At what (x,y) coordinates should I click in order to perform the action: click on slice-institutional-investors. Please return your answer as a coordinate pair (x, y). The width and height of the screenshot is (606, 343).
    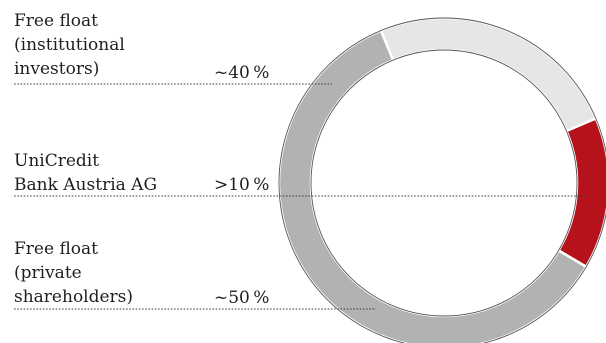
    Looking at the image, I should click on (488, 74).